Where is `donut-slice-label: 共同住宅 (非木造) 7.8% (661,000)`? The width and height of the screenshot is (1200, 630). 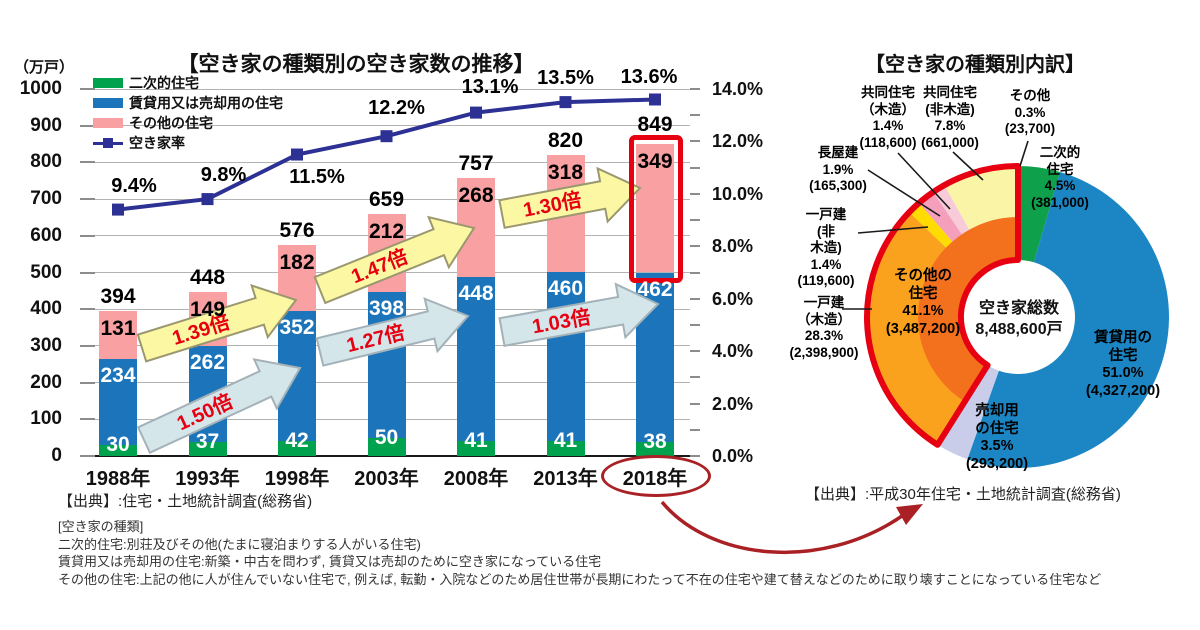 donut-slice-label: 共同住宅 (非木造) 7.8% (661,000) is located at coordinates (950, 118).